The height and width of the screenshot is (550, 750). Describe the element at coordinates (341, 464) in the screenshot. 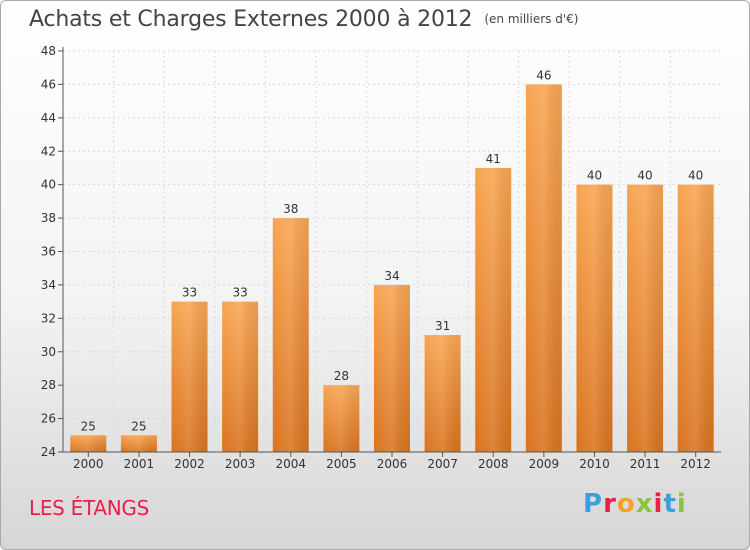

I see `x-tick-label: 2005` at that location.